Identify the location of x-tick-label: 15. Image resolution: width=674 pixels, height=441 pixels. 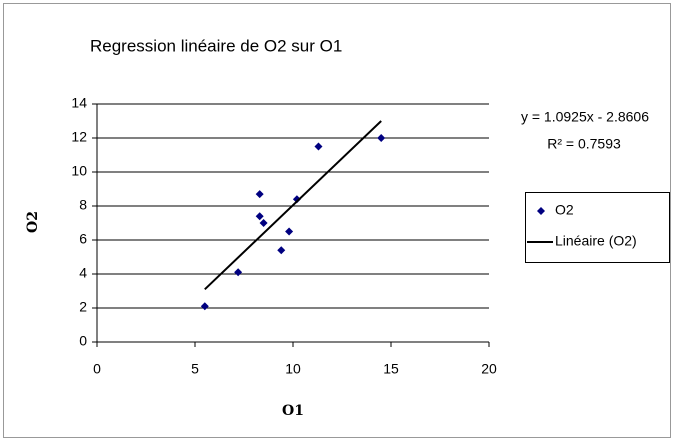
(391, 369).